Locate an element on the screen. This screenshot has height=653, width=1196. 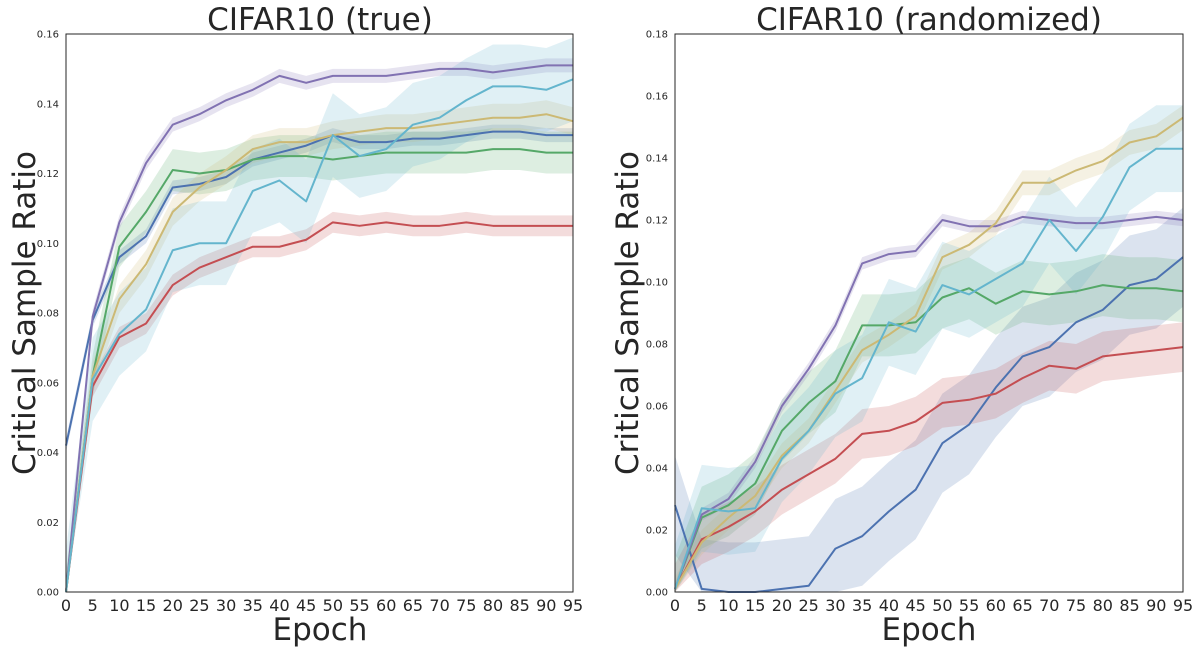
y-ticks: 0.00 0.02 0.04 0.06 0.08 0.10 0.12 0.14 0.16 0.18 is located at coordinates (657, 314).